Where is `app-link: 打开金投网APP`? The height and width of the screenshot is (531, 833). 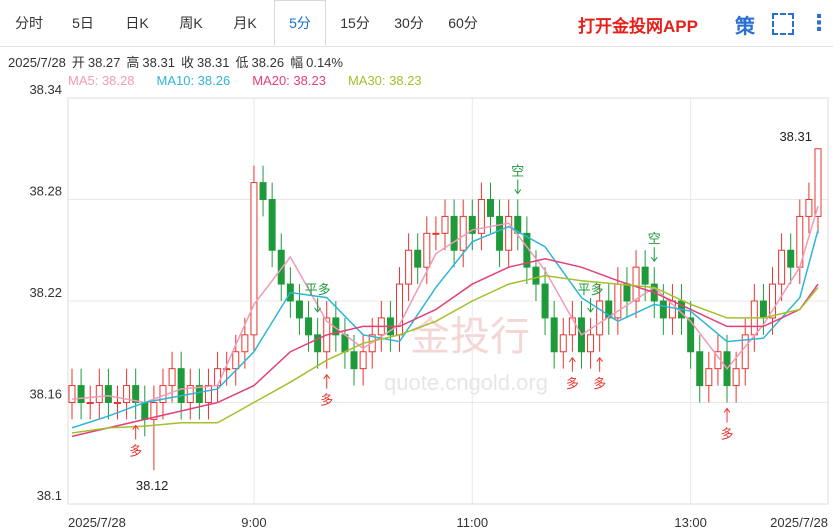
app-link: 打开金投网APP is located at coordinates (638, 26).